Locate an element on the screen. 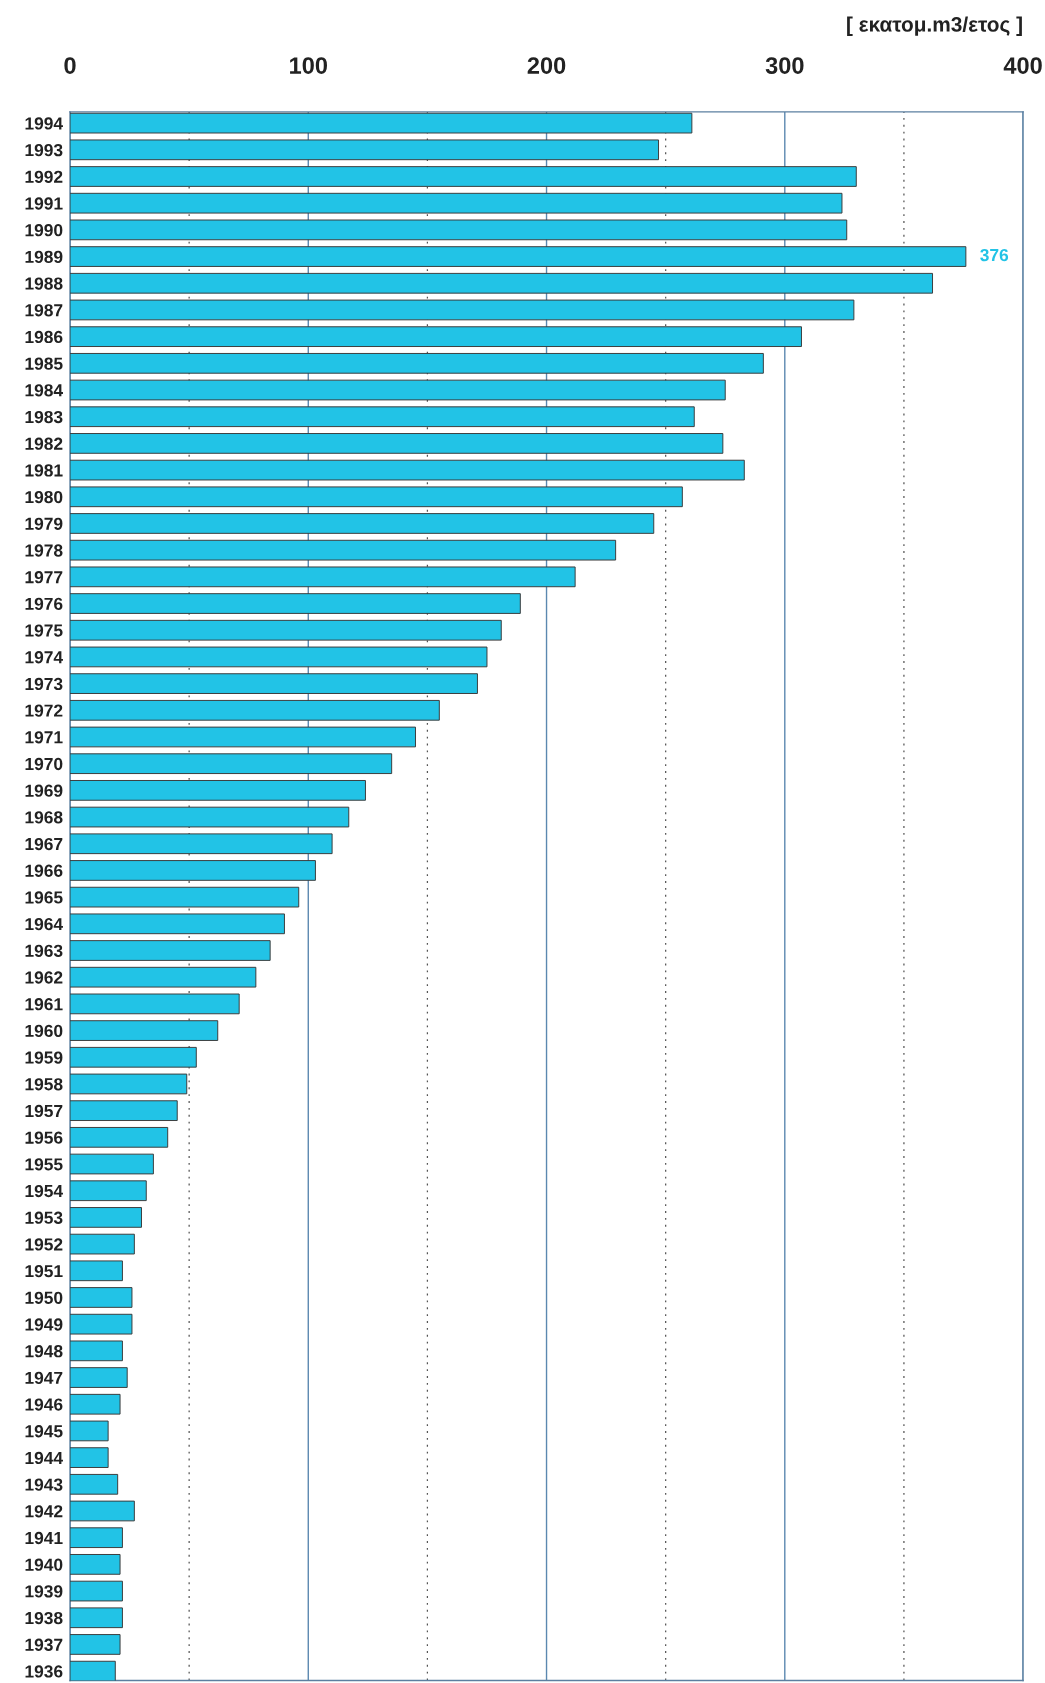 Image resolution: width=1045 pixels, height=1683 pixels. y-tick-label: 1973 is located at coordinates (44, 684).